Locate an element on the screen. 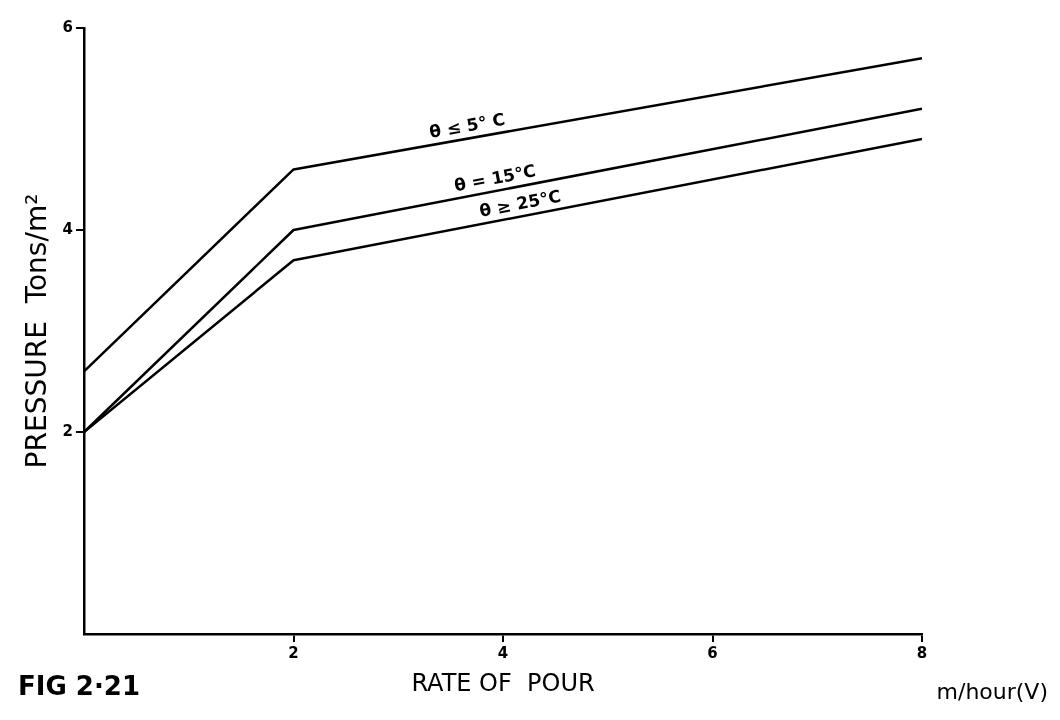 Image resolution: width=1060 pixels, height=720 pixels. text: m/hour(V) is located at coordinates (992, 691).